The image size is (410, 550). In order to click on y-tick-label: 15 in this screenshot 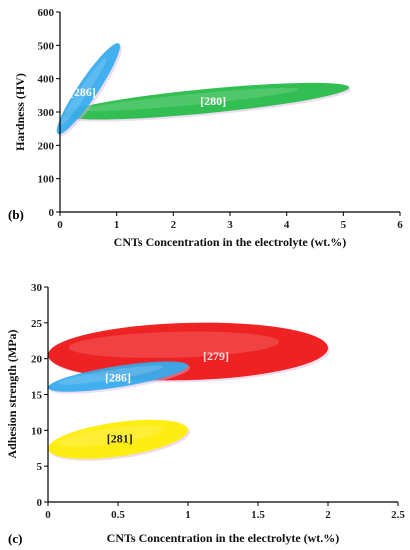, I will do `click(37, 396)`.